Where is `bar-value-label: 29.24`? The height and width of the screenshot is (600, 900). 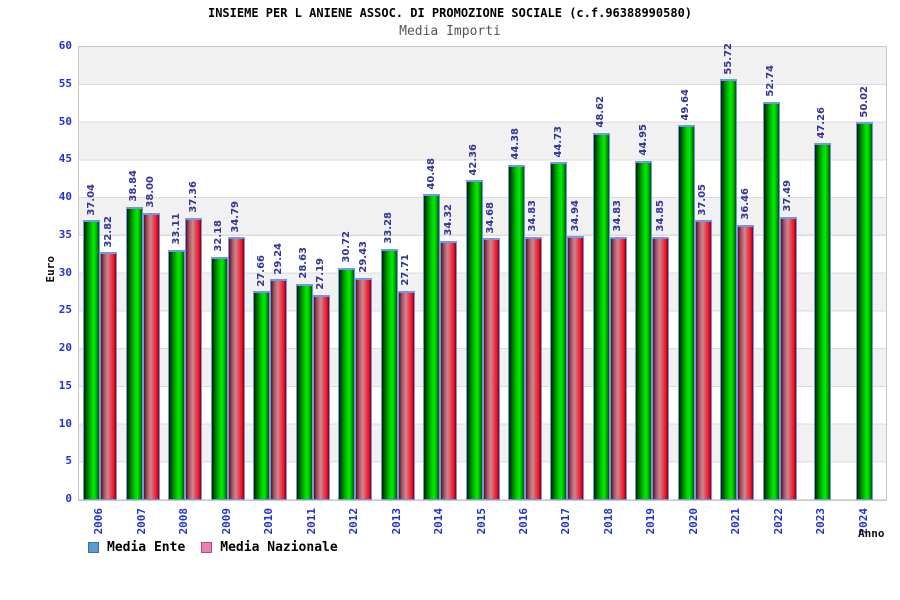 bar-value-label: 29.24 is located at coordinates (278, 258).